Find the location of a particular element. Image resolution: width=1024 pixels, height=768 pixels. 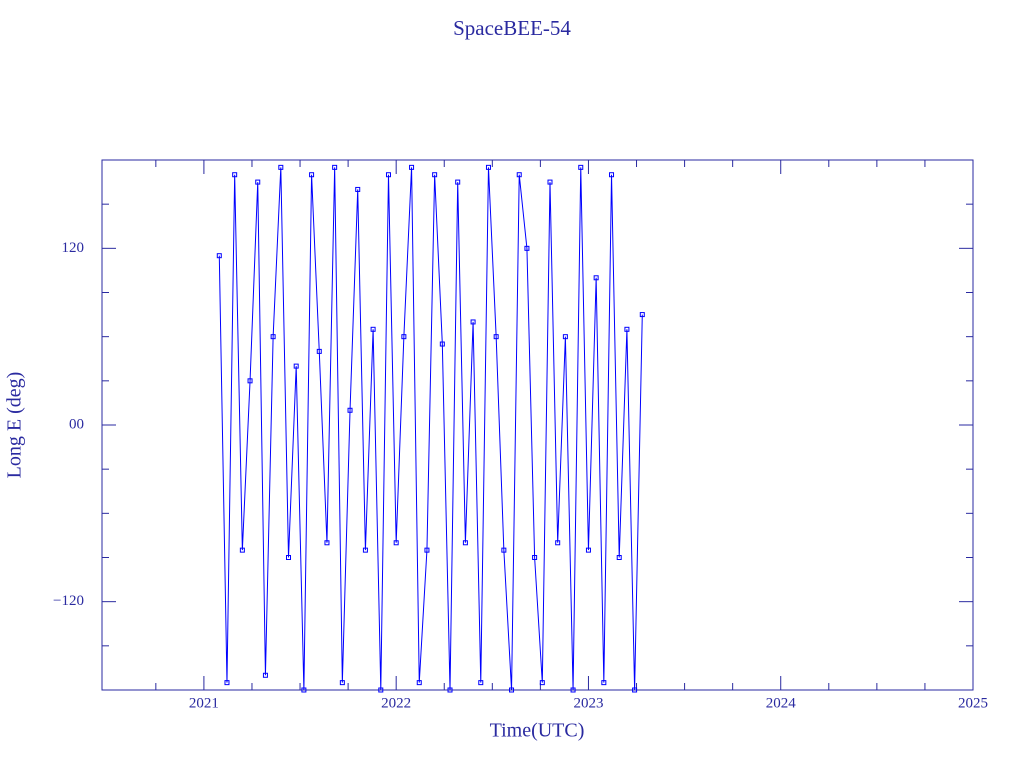

x-axis-label: Time(UTC) is located at coordinates (537, 731).